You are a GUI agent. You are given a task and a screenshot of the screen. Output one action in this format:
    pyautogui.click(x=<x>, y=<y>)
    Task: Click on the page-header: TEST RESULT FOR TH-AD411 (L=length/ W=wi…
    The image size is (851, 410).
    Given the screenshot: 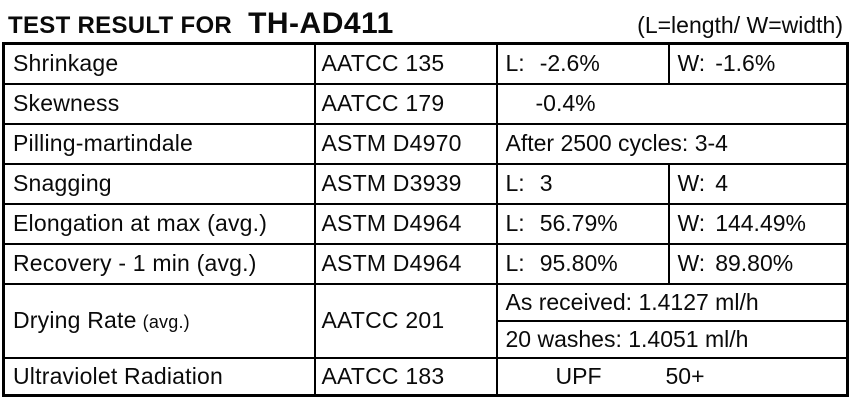 What is the action you would take?
    pyautogui.click(x=425, y=20)
    